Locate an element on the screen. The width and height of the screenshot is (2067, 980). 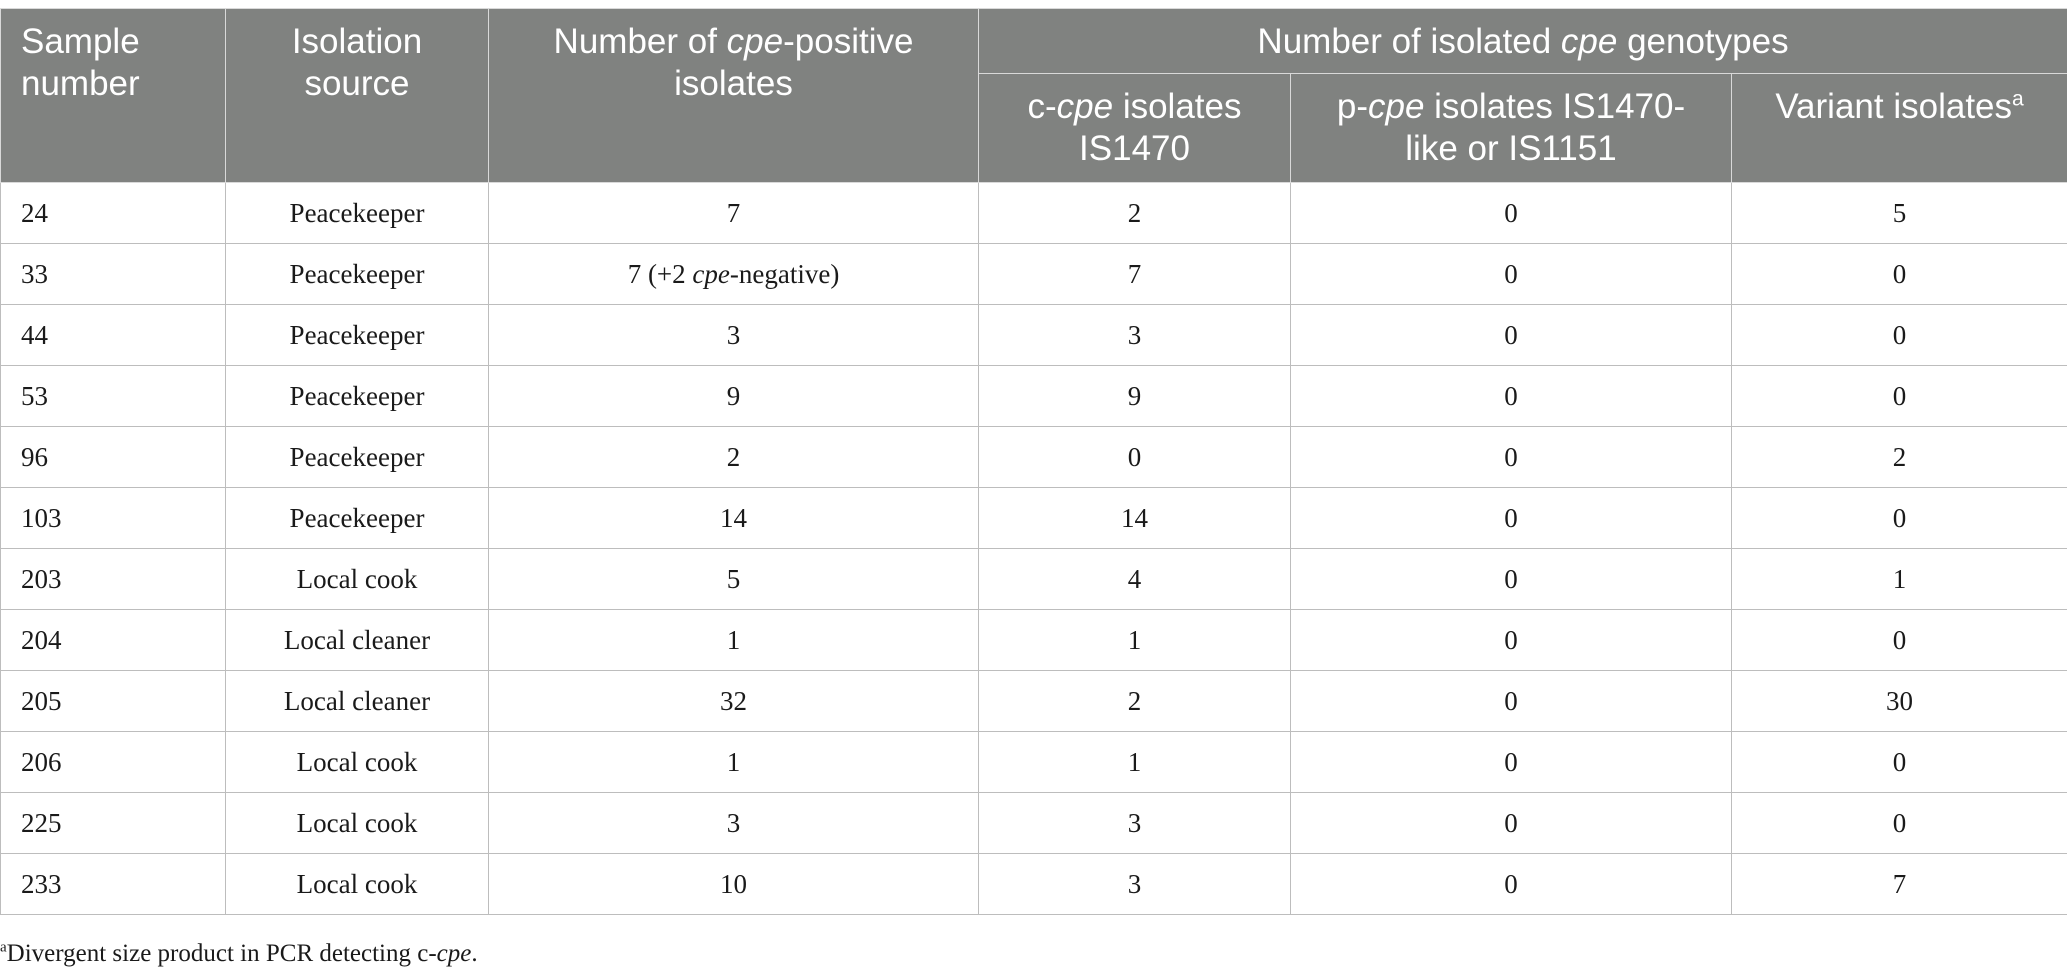
header-cpe-positive-italic: cpe is located at coordinates (755, 41).